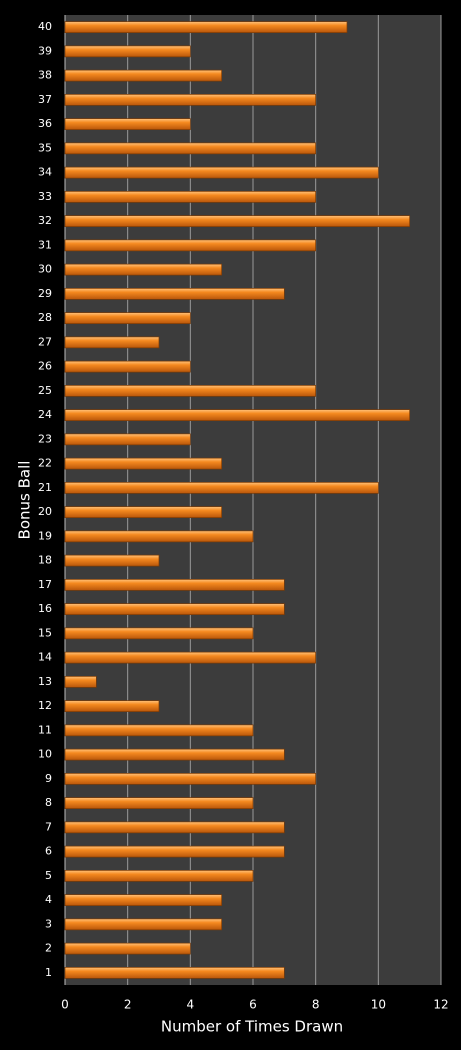  I want to click on y-tick-label: 16, so click(45, 608).